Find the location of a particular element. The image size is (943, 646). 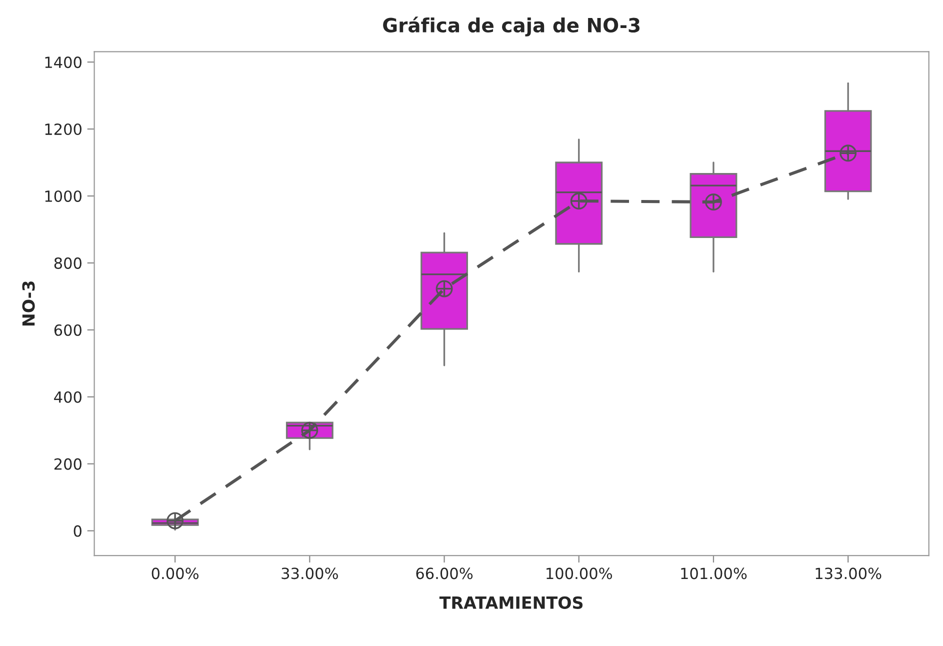

x-tick-label: 133.00% is located at coordinates (849, 574).